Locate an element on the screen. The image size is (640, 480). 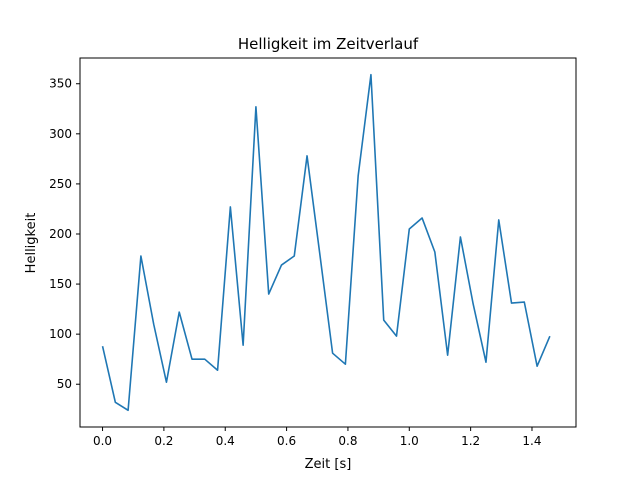
chart-title: Helligkeit im Zeitverlauf is located at coordinates (328, 44).